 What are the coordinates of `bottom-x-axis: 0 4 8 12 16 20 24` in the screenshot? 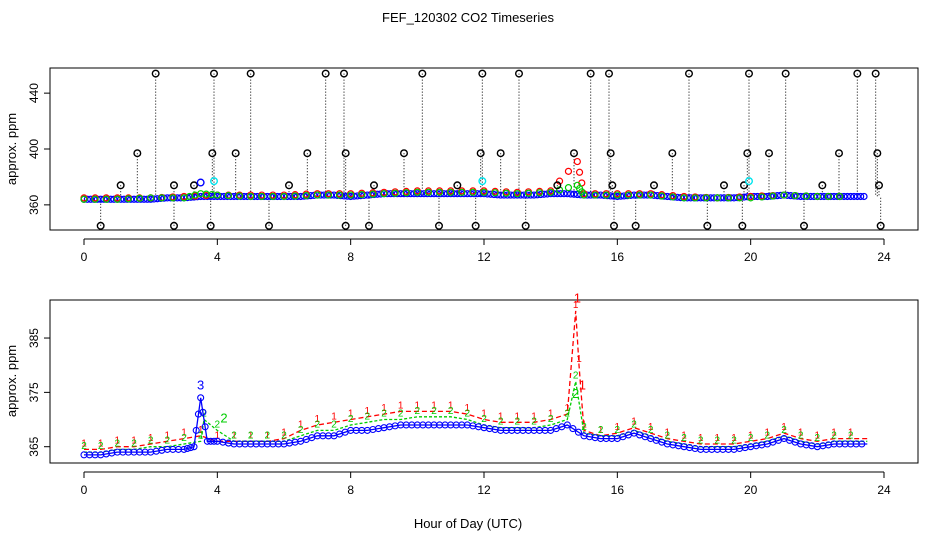 It's located at (486, 484).